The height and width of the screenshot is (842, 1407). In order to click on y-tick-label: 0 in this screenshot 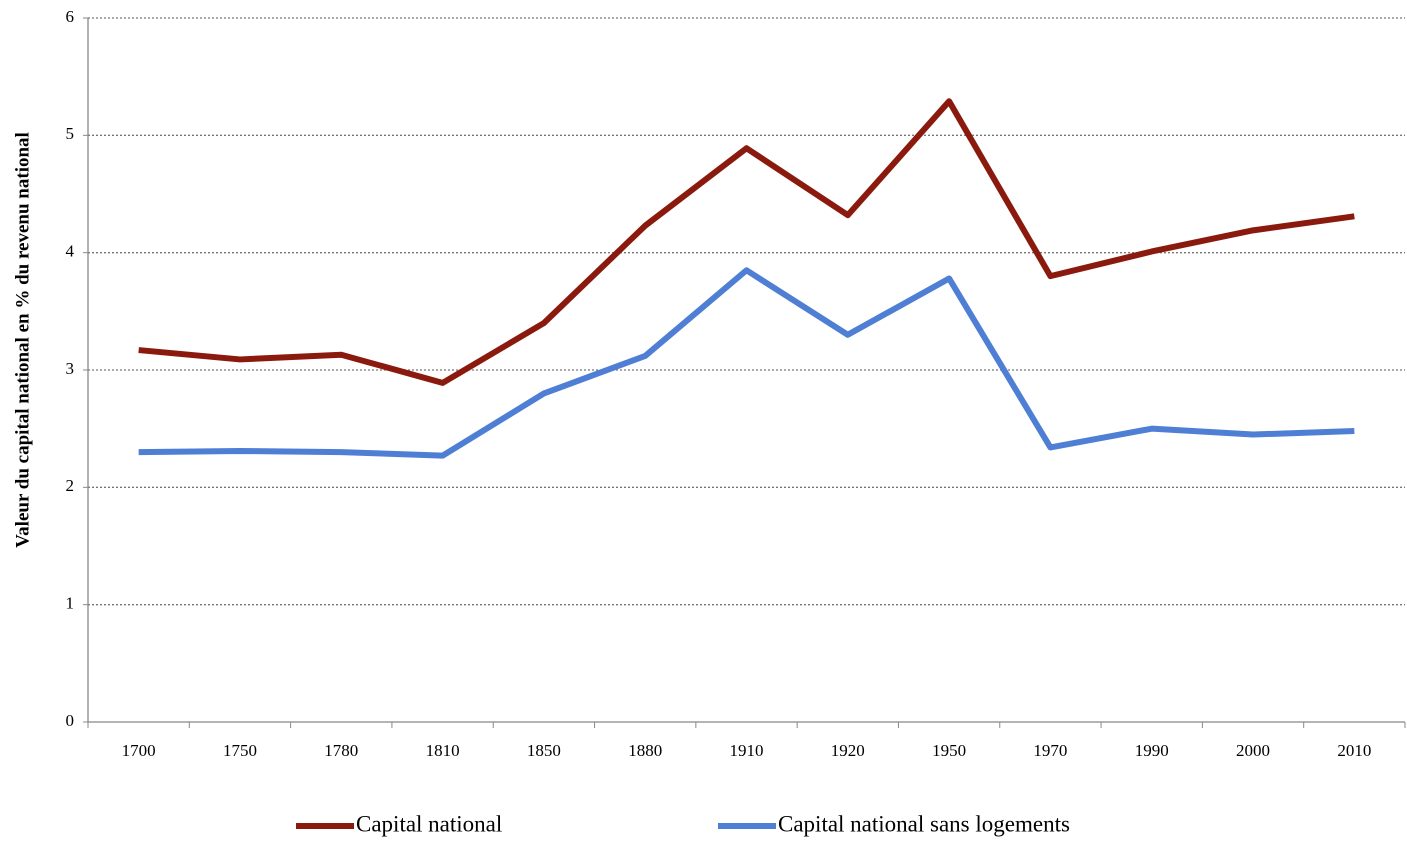, I will do `click(70, 720)`.